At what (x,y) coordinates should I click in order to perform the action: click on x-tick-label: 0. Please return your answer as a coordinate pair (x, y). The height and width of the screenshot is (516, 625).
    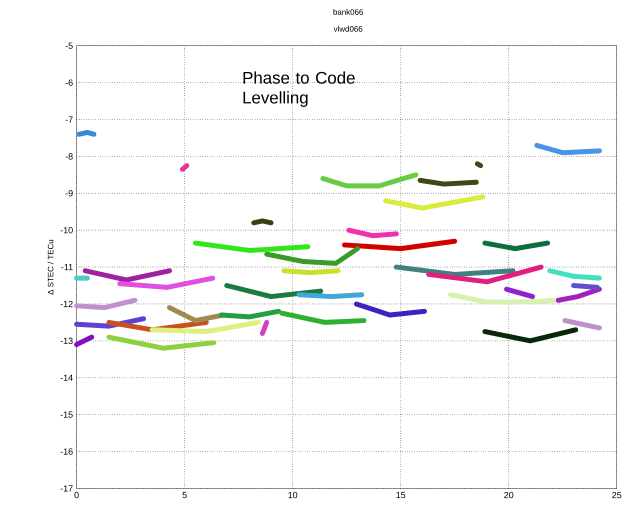
    Looking at the image, I should click on (76, 495).